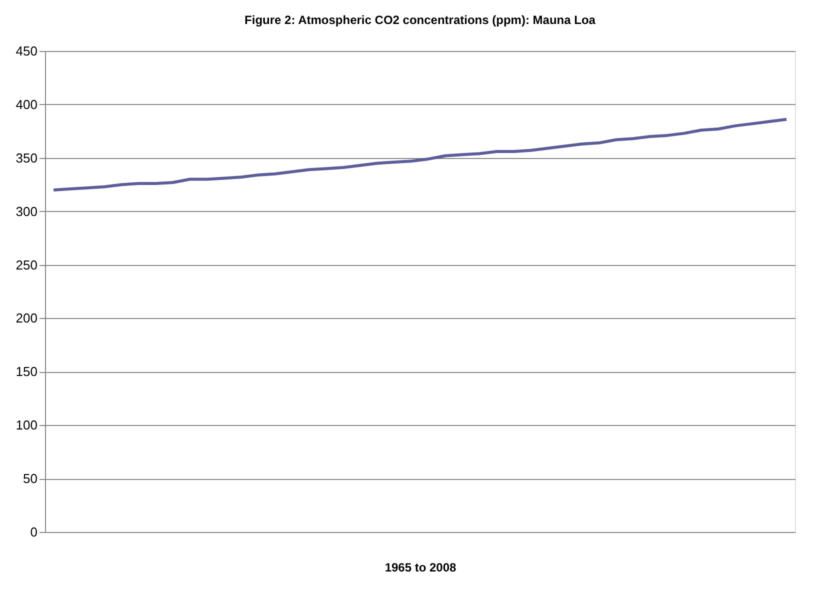 Image resolution: width=831 pixels, height=598 pixels. I want to click on y-tick-label: 250, so click(27, 264).